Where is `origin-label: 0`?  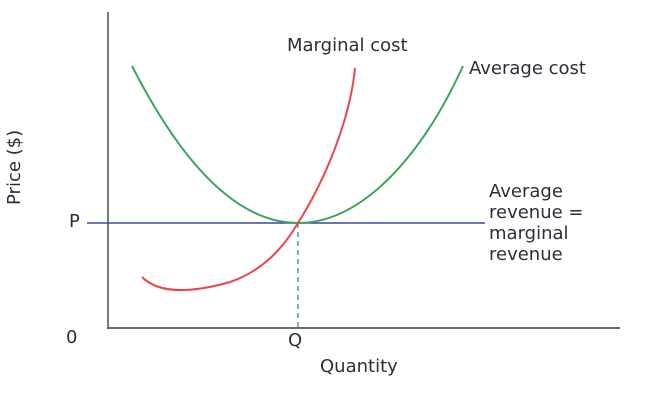
origin-label: 0 is located at coordinates (72, 337).